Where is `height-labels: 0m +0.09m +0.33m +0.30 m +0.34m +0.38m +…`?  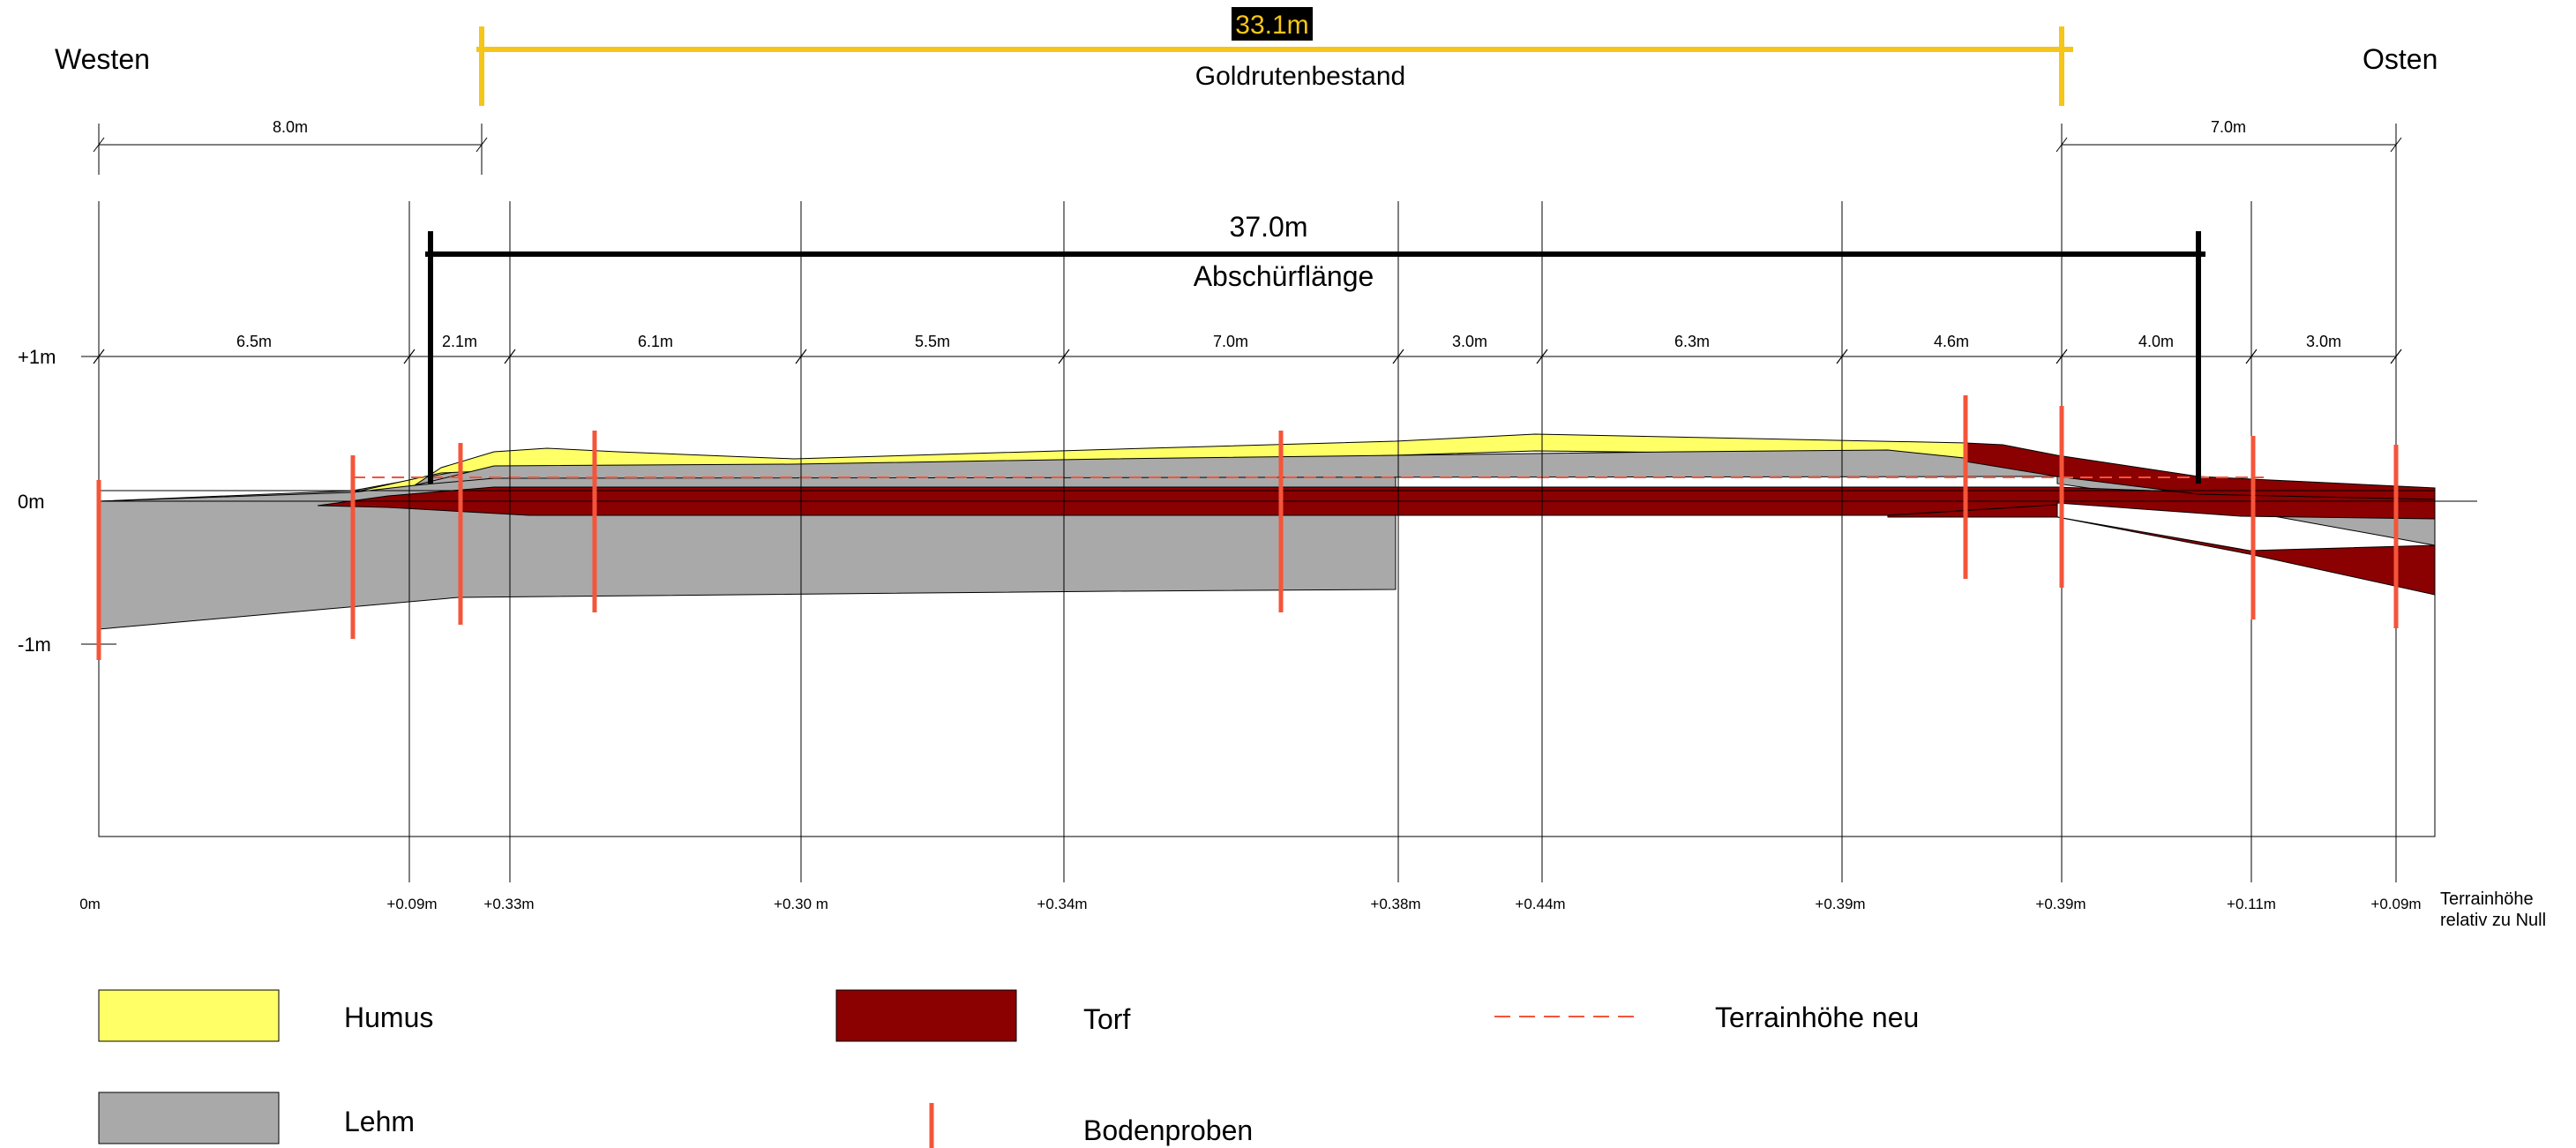 height-labels: 0m +0.09m +0.33m +0.30 m +0.34m +0.38m +… is located at coordinates (1250, 904).